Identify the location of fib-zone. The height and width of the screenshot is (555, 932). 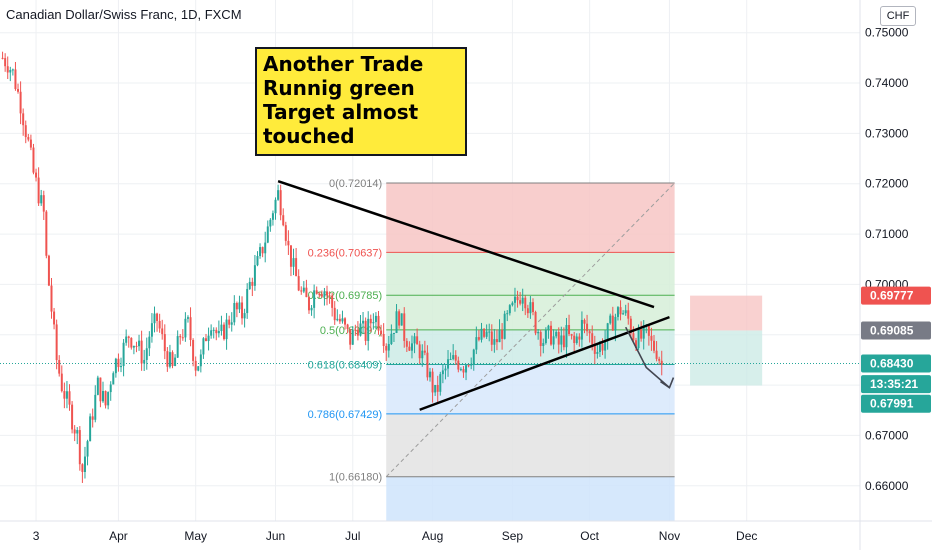
(530, 218).